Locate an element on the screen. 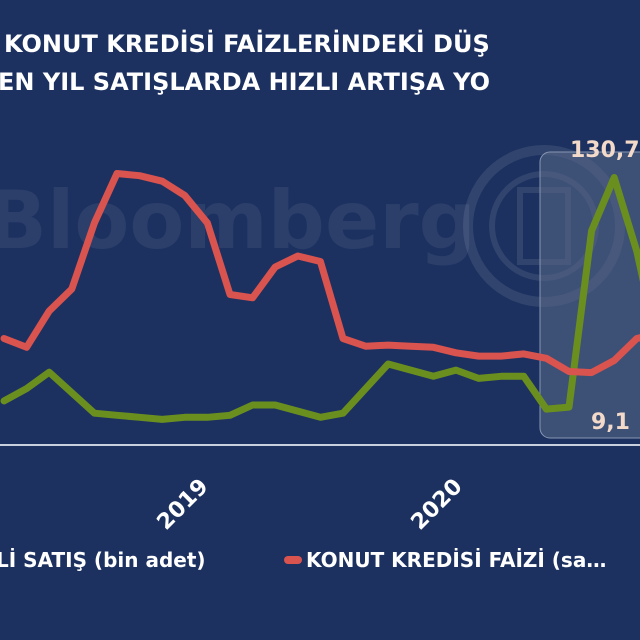 The height and width of the screenshot is (640, 640). x-tick-label-2020: 2020 is located at coordinates (437, 504).